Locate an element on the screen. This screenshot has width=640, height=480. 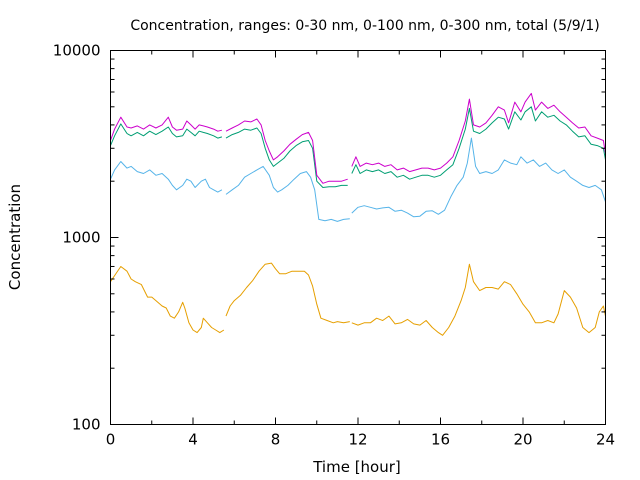
x-tick-label: 12 is located at coordinates (357, 440).